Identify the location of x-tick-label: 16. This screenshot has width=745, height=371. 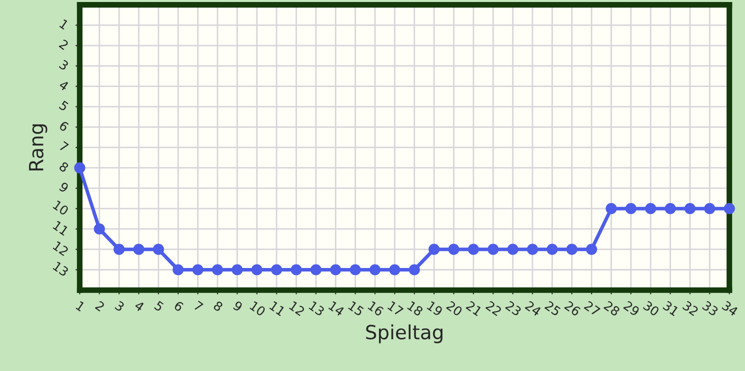
(376, 308).